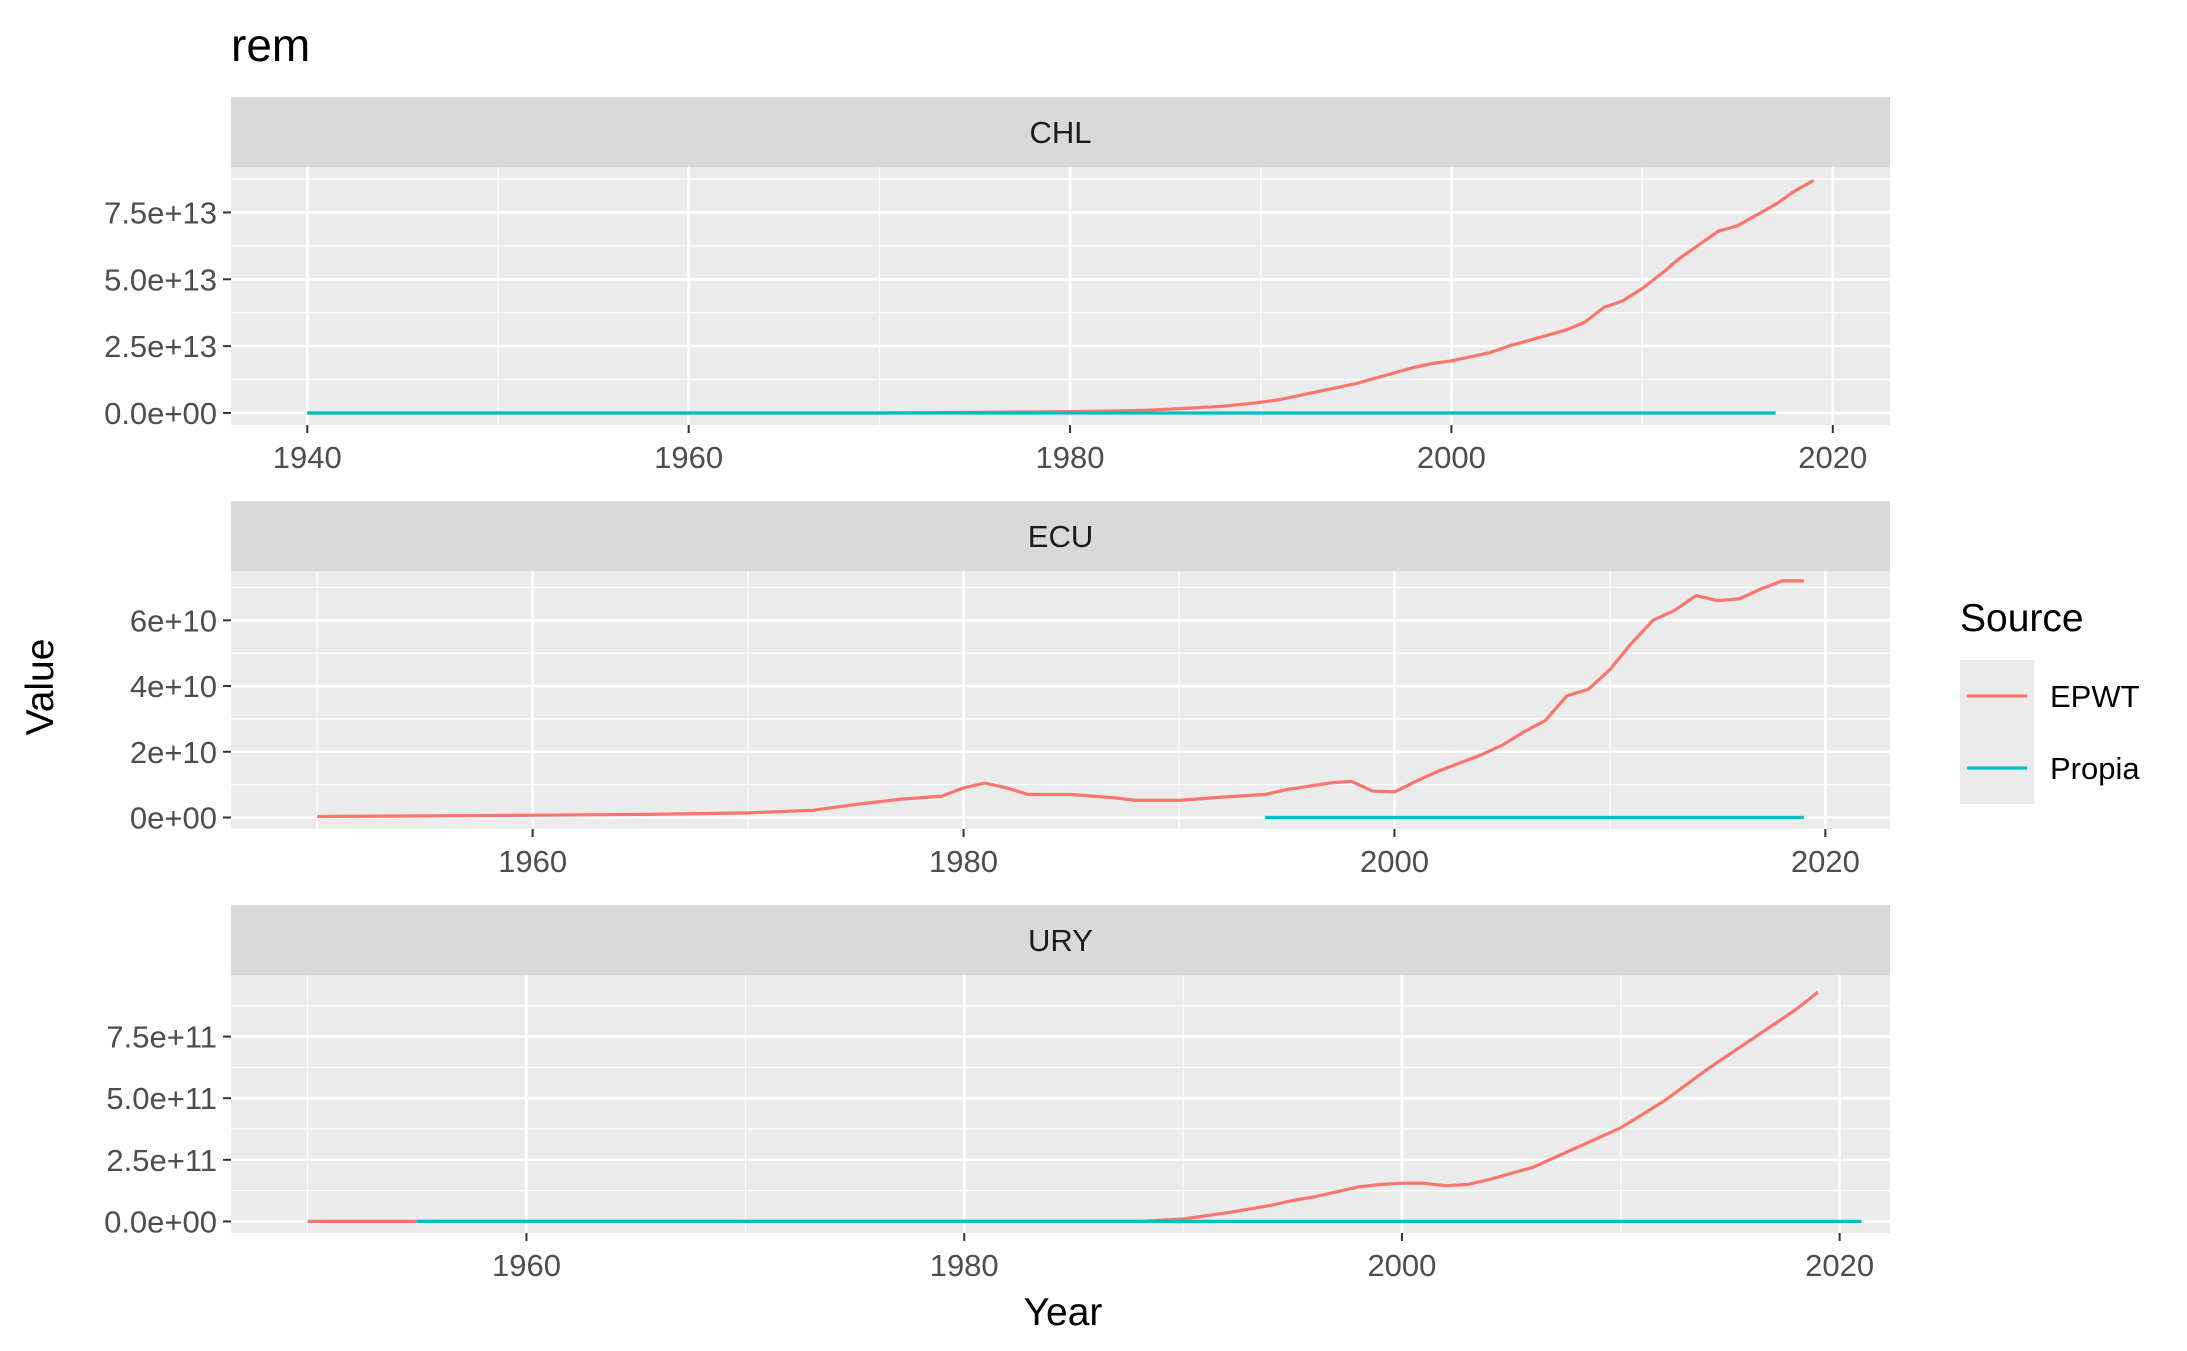 The width and height of the screenshot is (2187, 1351). What do you see at coordinates (173, 686) in the screenshot?
I see `y-tick-label: 4e+10` at bounding box center [173, 686].